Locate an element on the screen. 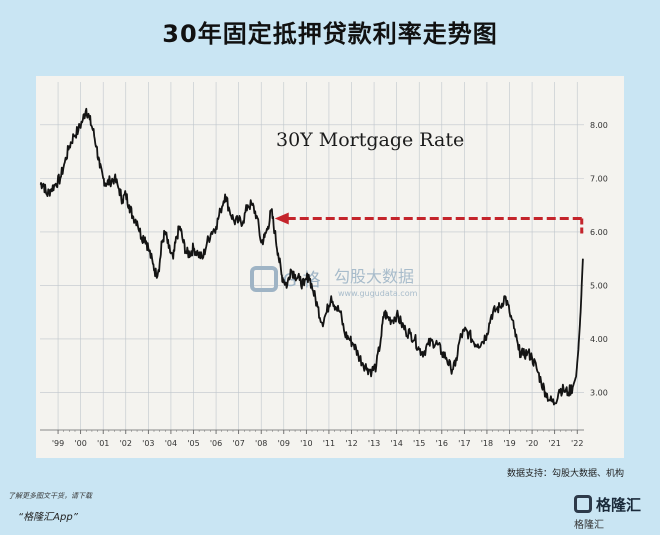 The width and height of the screenshot is (660, 535). x-tick-label: '13 is located at coordinates (374, 443).